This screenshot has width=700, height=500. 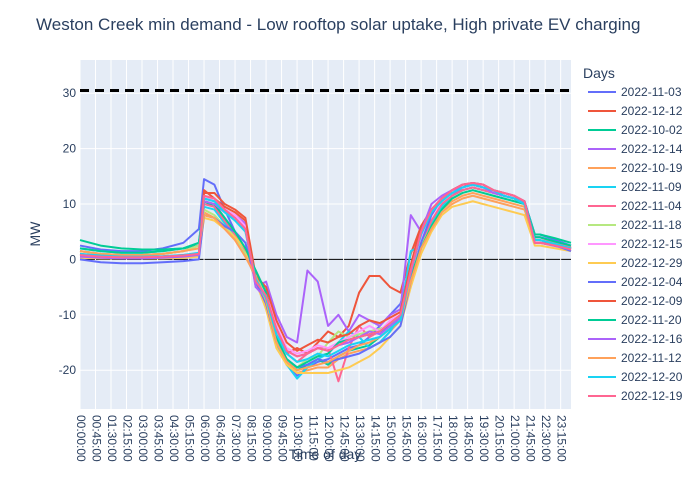 I want to click on x-axis-title: Time of day, so click(x=325, y=454).